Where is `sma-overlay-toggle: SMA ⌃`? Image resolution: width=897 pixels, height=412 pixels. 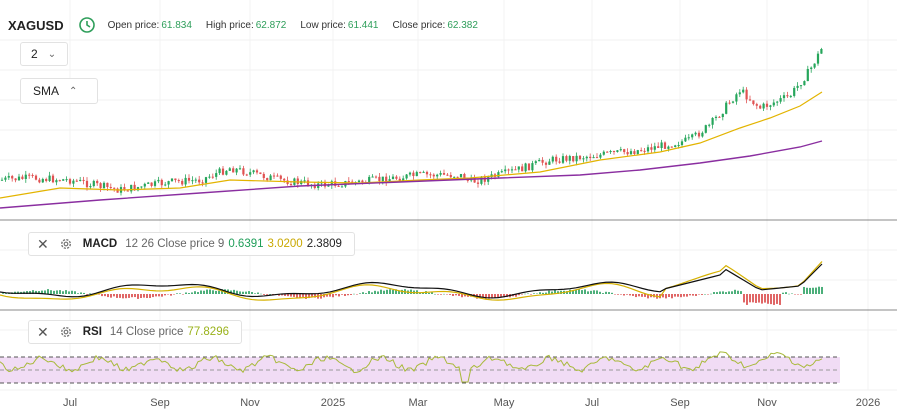
sma-overlay-toggle: SMA ⌃ is located at coordinates (59, 91).